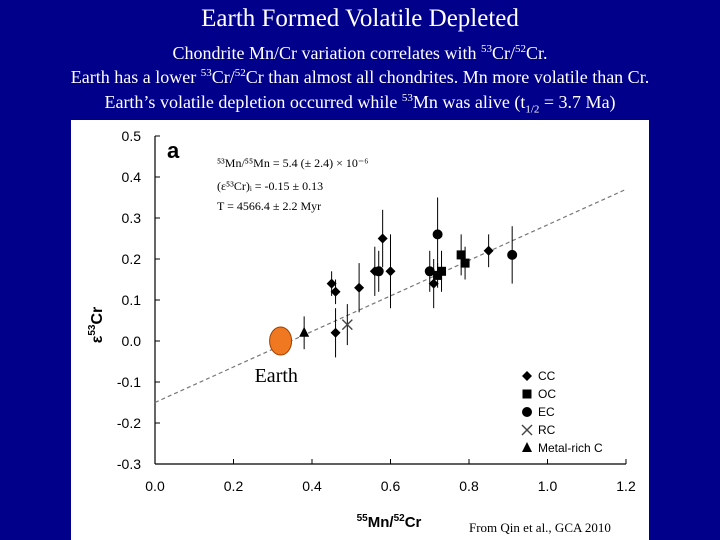 The height and width of the screenshot is (540, 720). Describe the element at coordinates (129, 464) in the screenshot. I see `y-tick-label: -0.3` at that location.